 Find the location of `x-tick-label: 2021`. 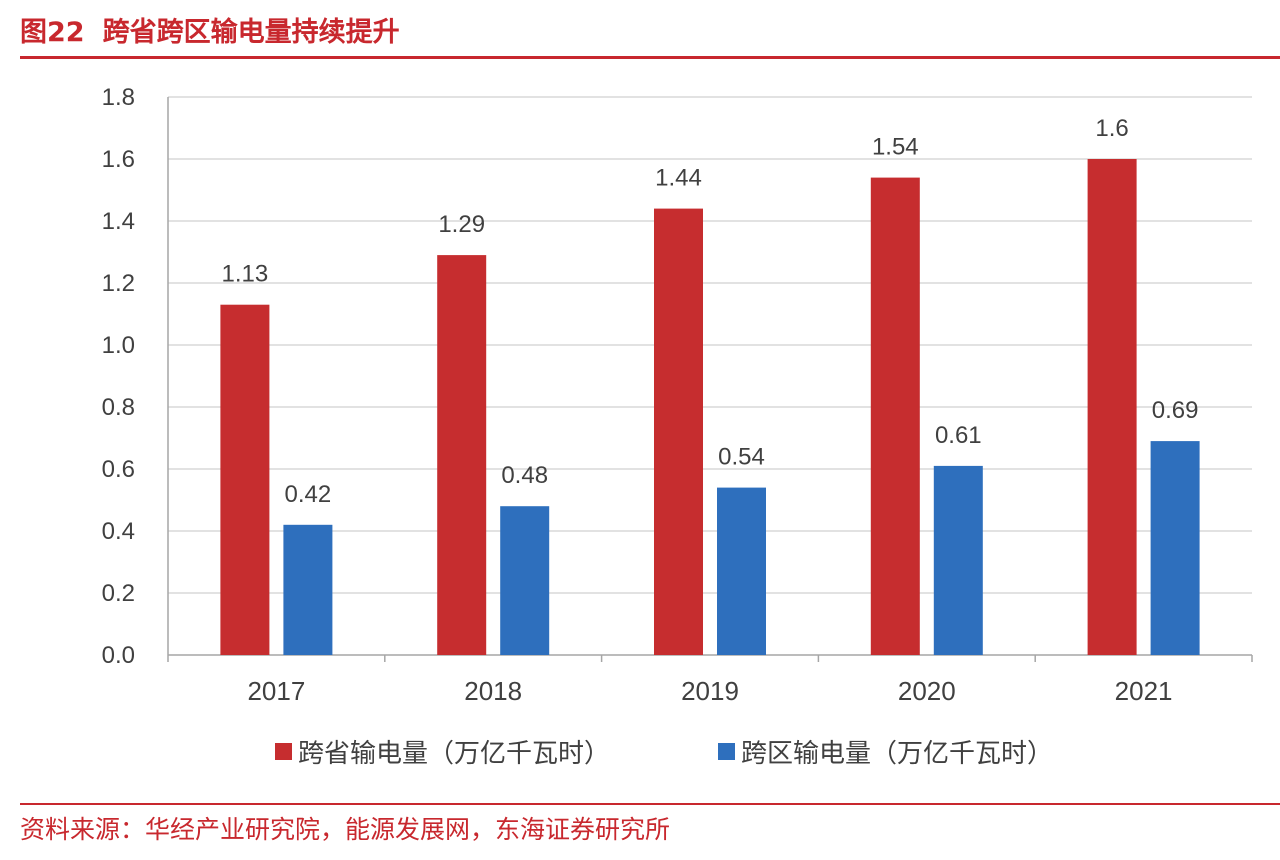

x-tick-label: 2021 is located at coordinates (1144, 691).